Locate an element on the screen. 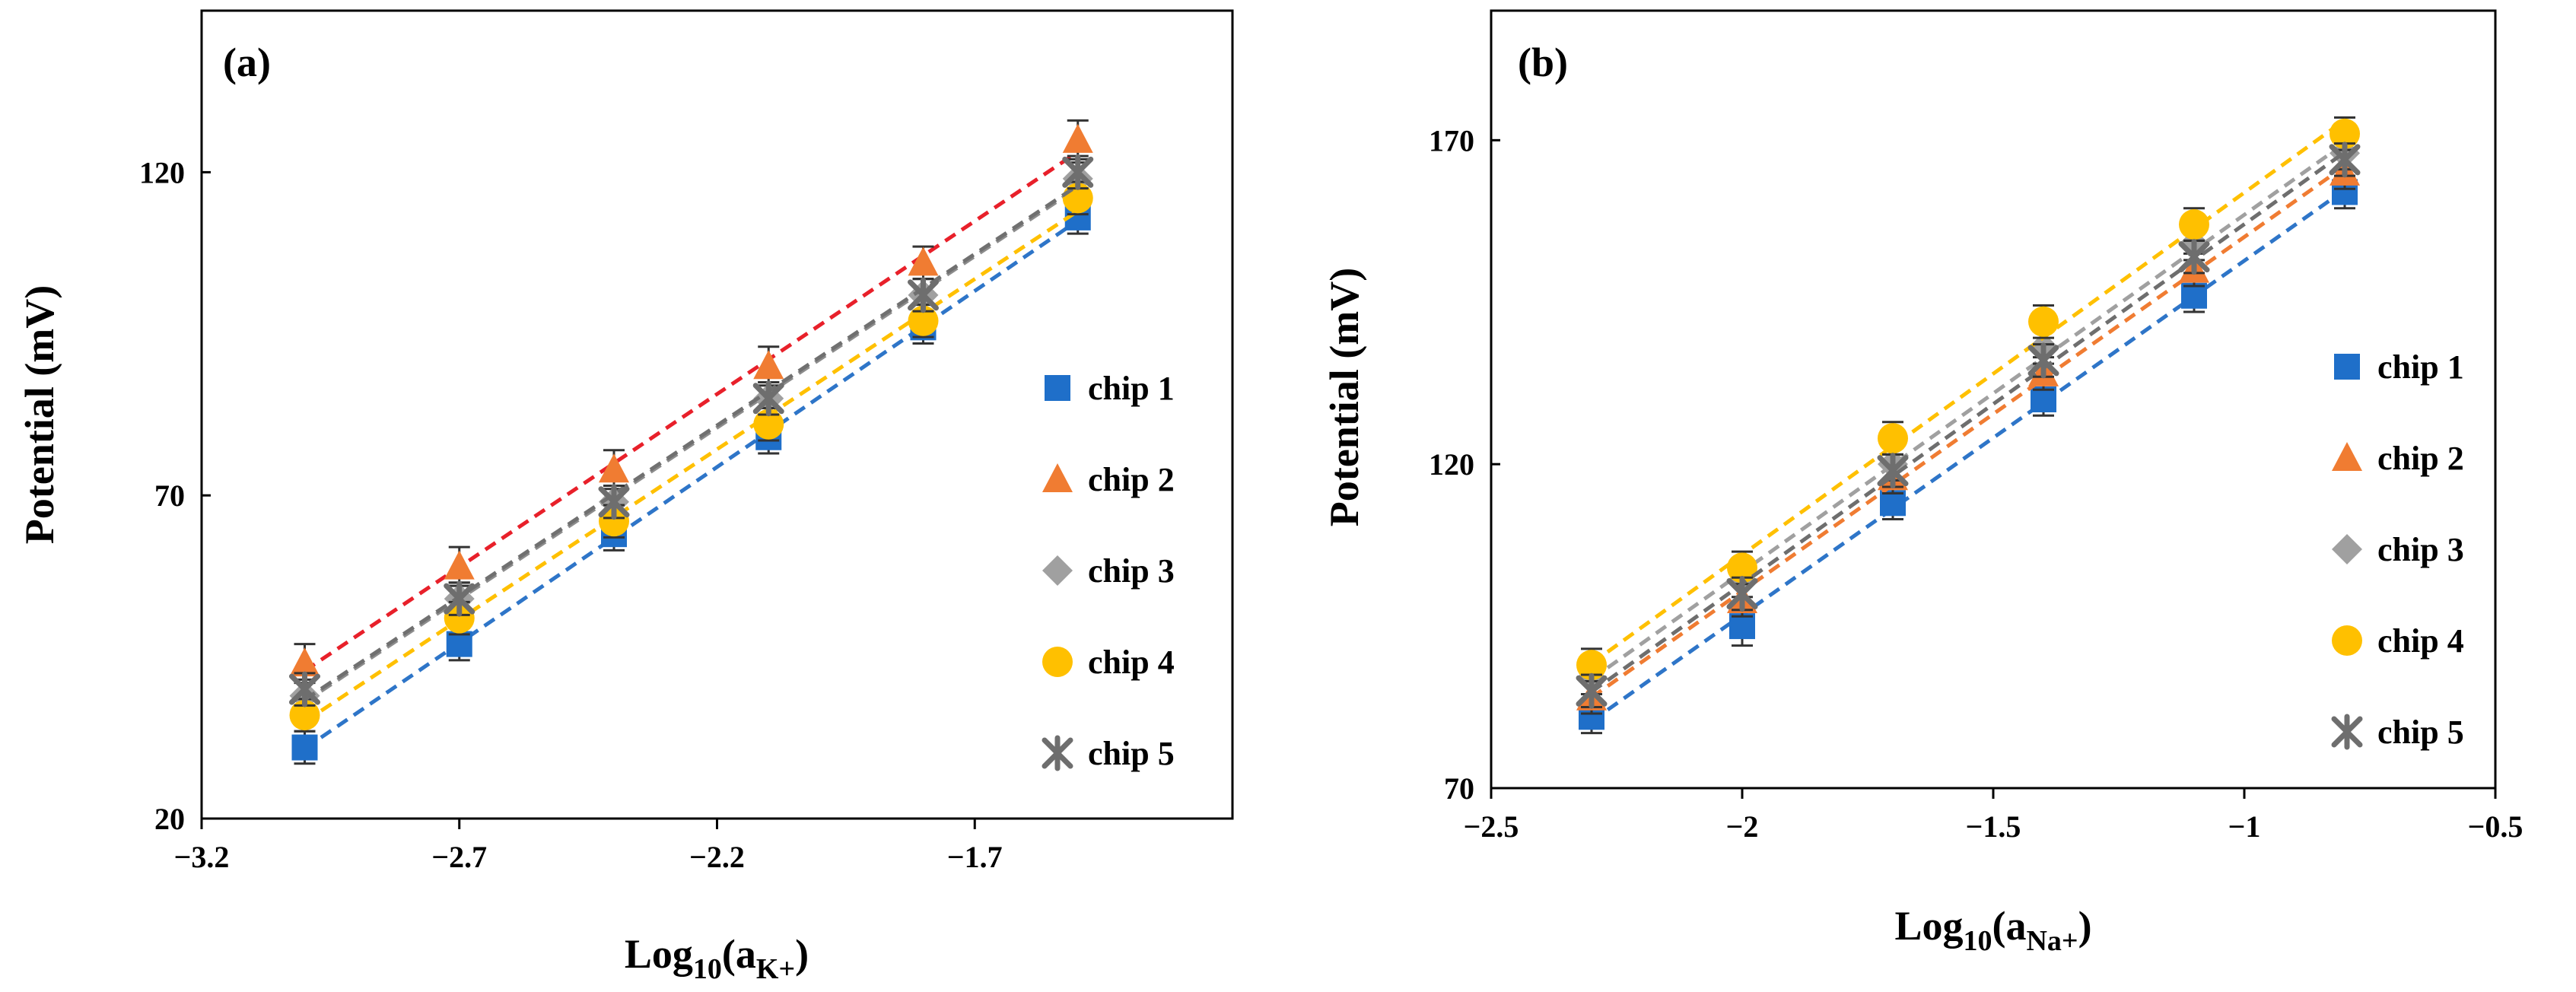 The image size is (2576, 992). x-tick-label: −2 is located at coordinates (1742, 826).